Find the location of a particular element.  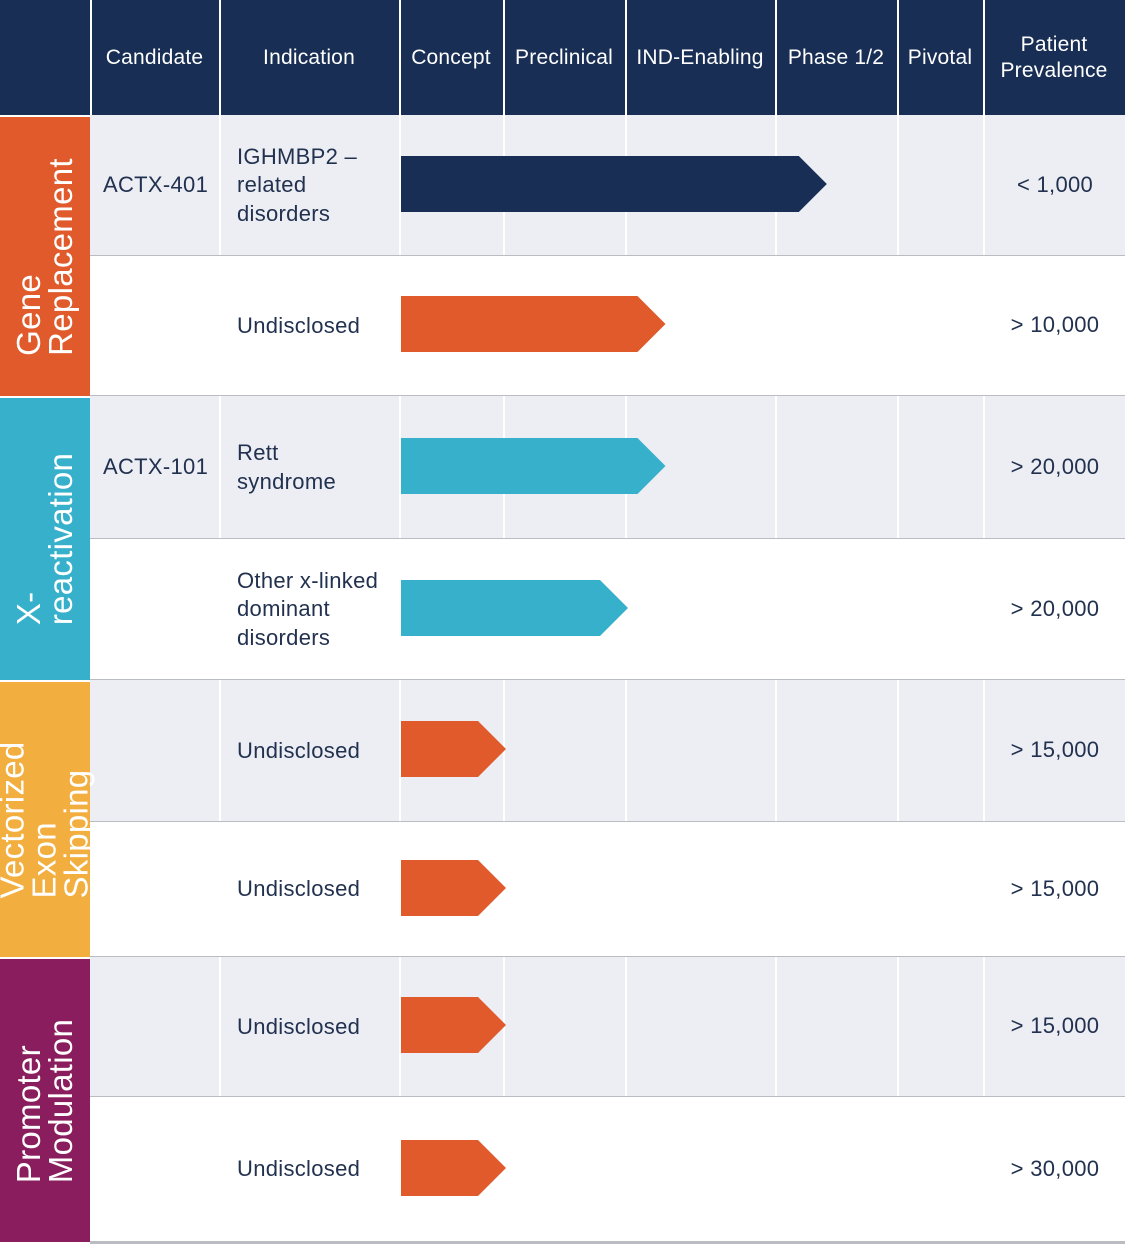

prevalence-value: > 10,000 is located at coordinates (1055, 324).